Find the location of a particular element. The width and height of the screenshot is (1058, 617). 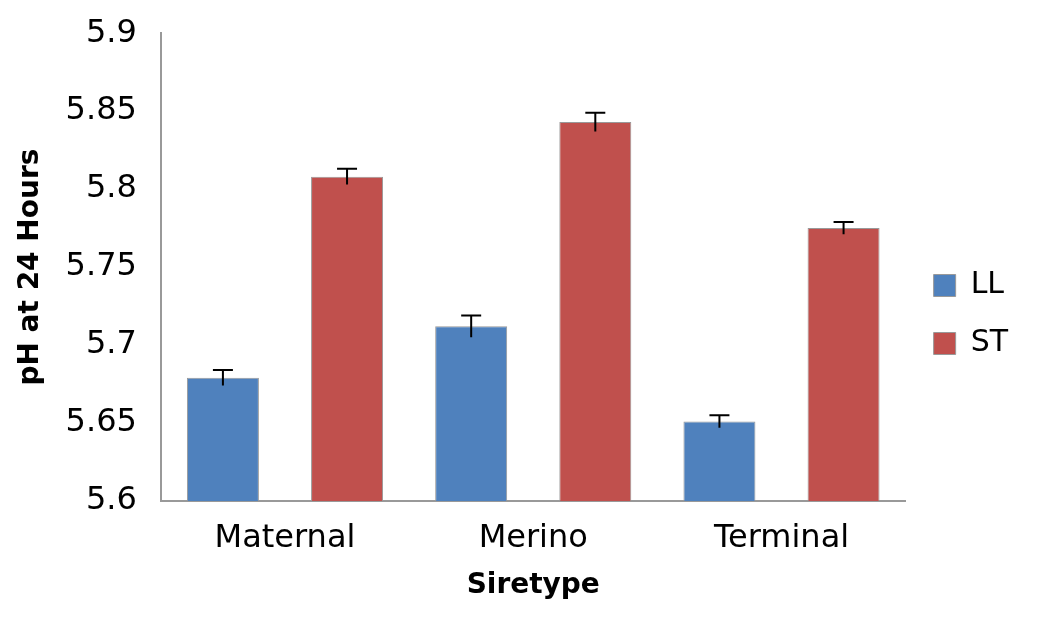

x-tick-label: Merino is located at coordinates (533, 535).